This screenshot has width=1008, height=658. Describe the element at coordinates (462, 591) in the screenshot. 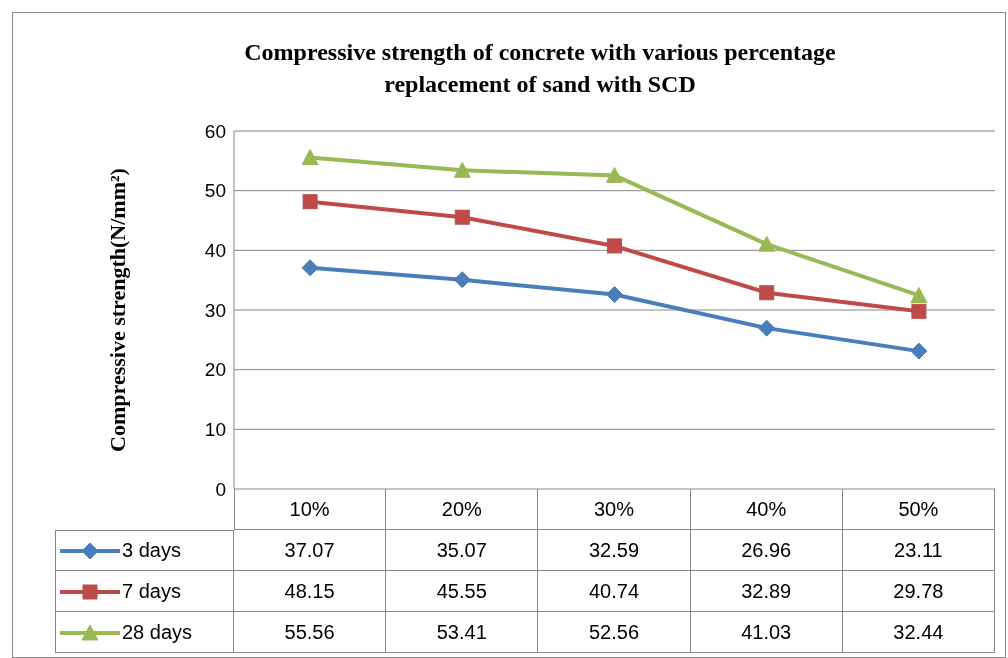

I see `data-label: 45.55` at that location.